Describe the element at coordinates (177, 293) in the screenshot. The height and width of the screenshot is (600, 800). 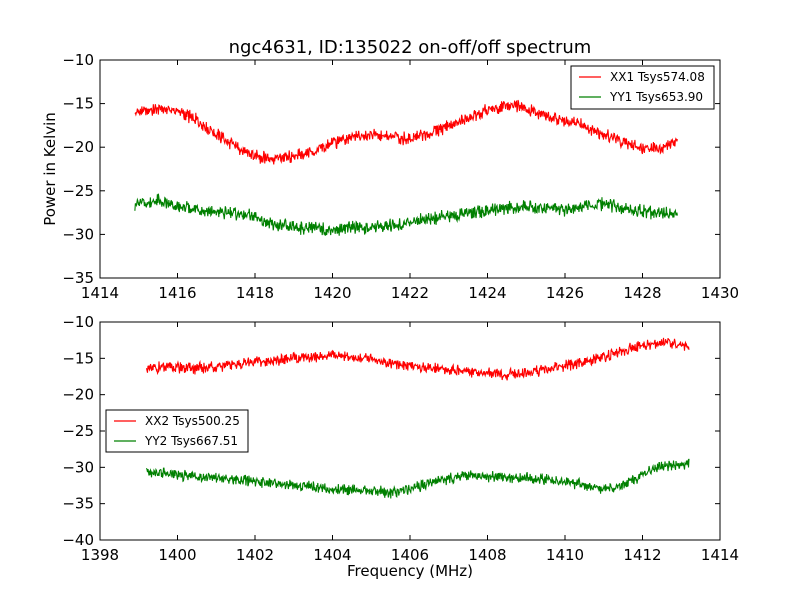
I see `x-tick-label: 1416` at that location.